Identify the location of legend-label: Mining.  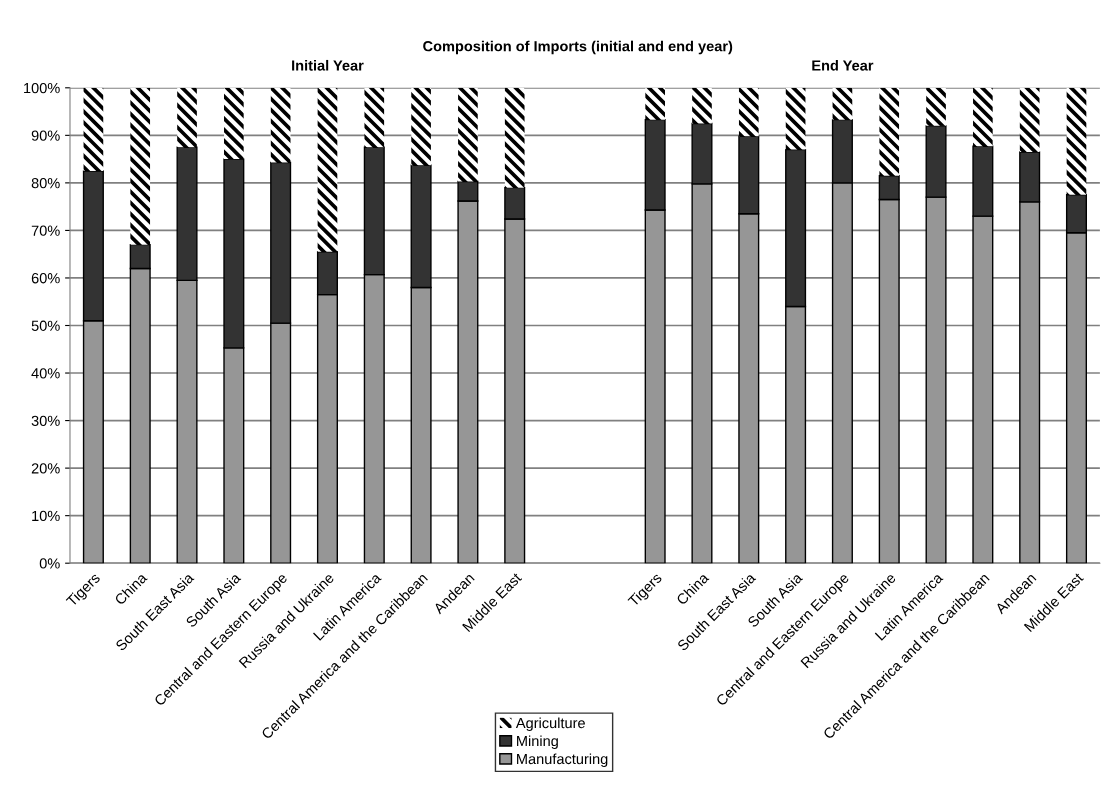
(537, 742).